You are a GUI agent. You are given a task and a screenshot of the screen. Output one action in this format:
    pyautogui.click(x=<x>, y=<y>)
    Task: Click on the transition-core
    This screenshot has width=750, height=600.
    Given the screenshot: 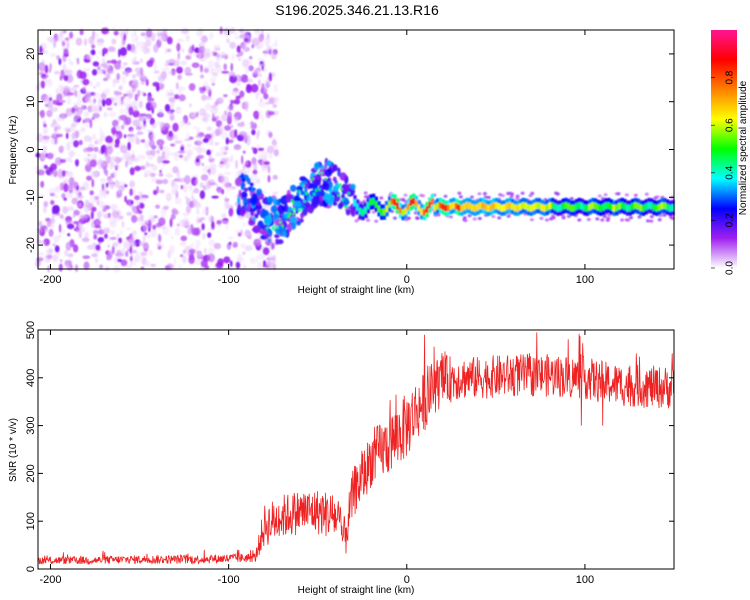 What is the action you would take?
    pyautogui.click(x=290, y=214)
    